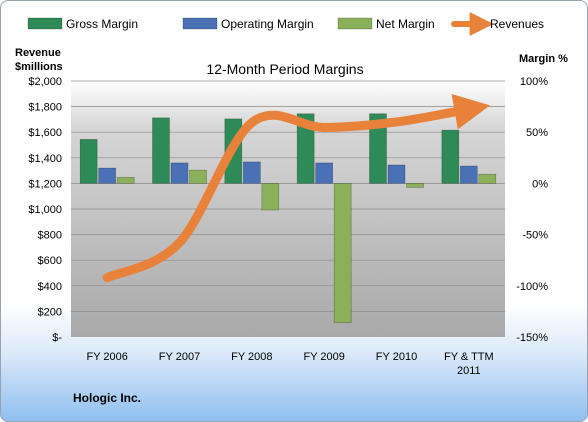 The image size is (588, 422). What do you see at coordinates (38, 53) in the screenshot?
I see `left-axis-title-line-1: Revenue` at bounding box center [38, 53].